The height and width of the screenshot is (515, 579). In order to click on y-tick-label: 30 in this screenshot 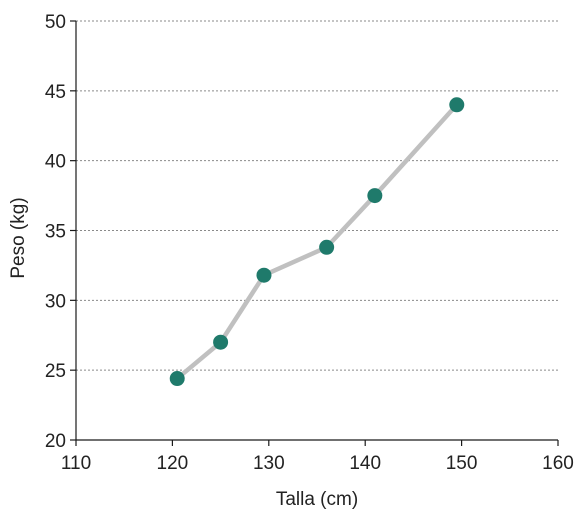, I will do `click(55, 301)`.